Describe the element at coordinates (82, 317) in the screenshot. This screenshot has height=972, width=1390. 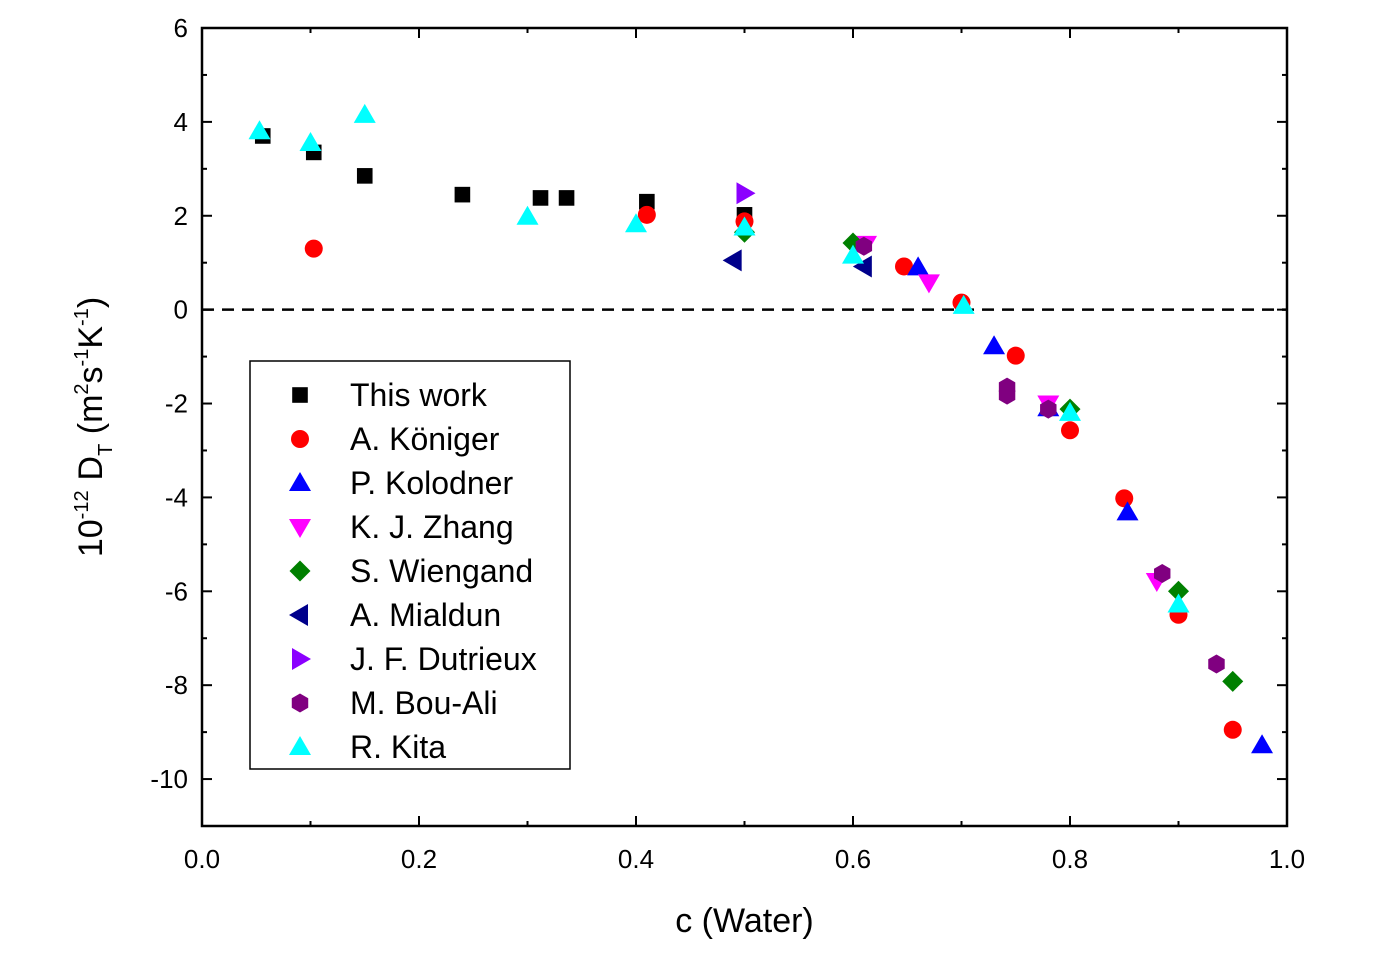
I see `y-label-part-expm1b: -1` at that location.